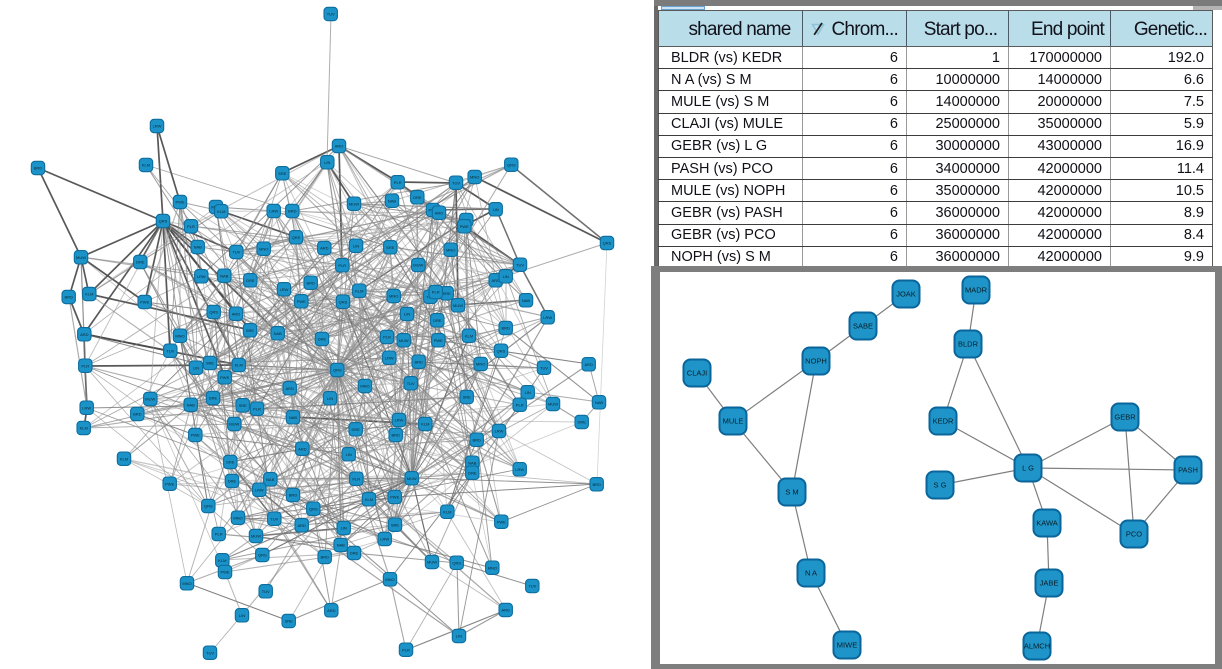 The height and width of the screenshot is (669, 1222). I want to click on svg-text: JOAK, so click(906, 294).